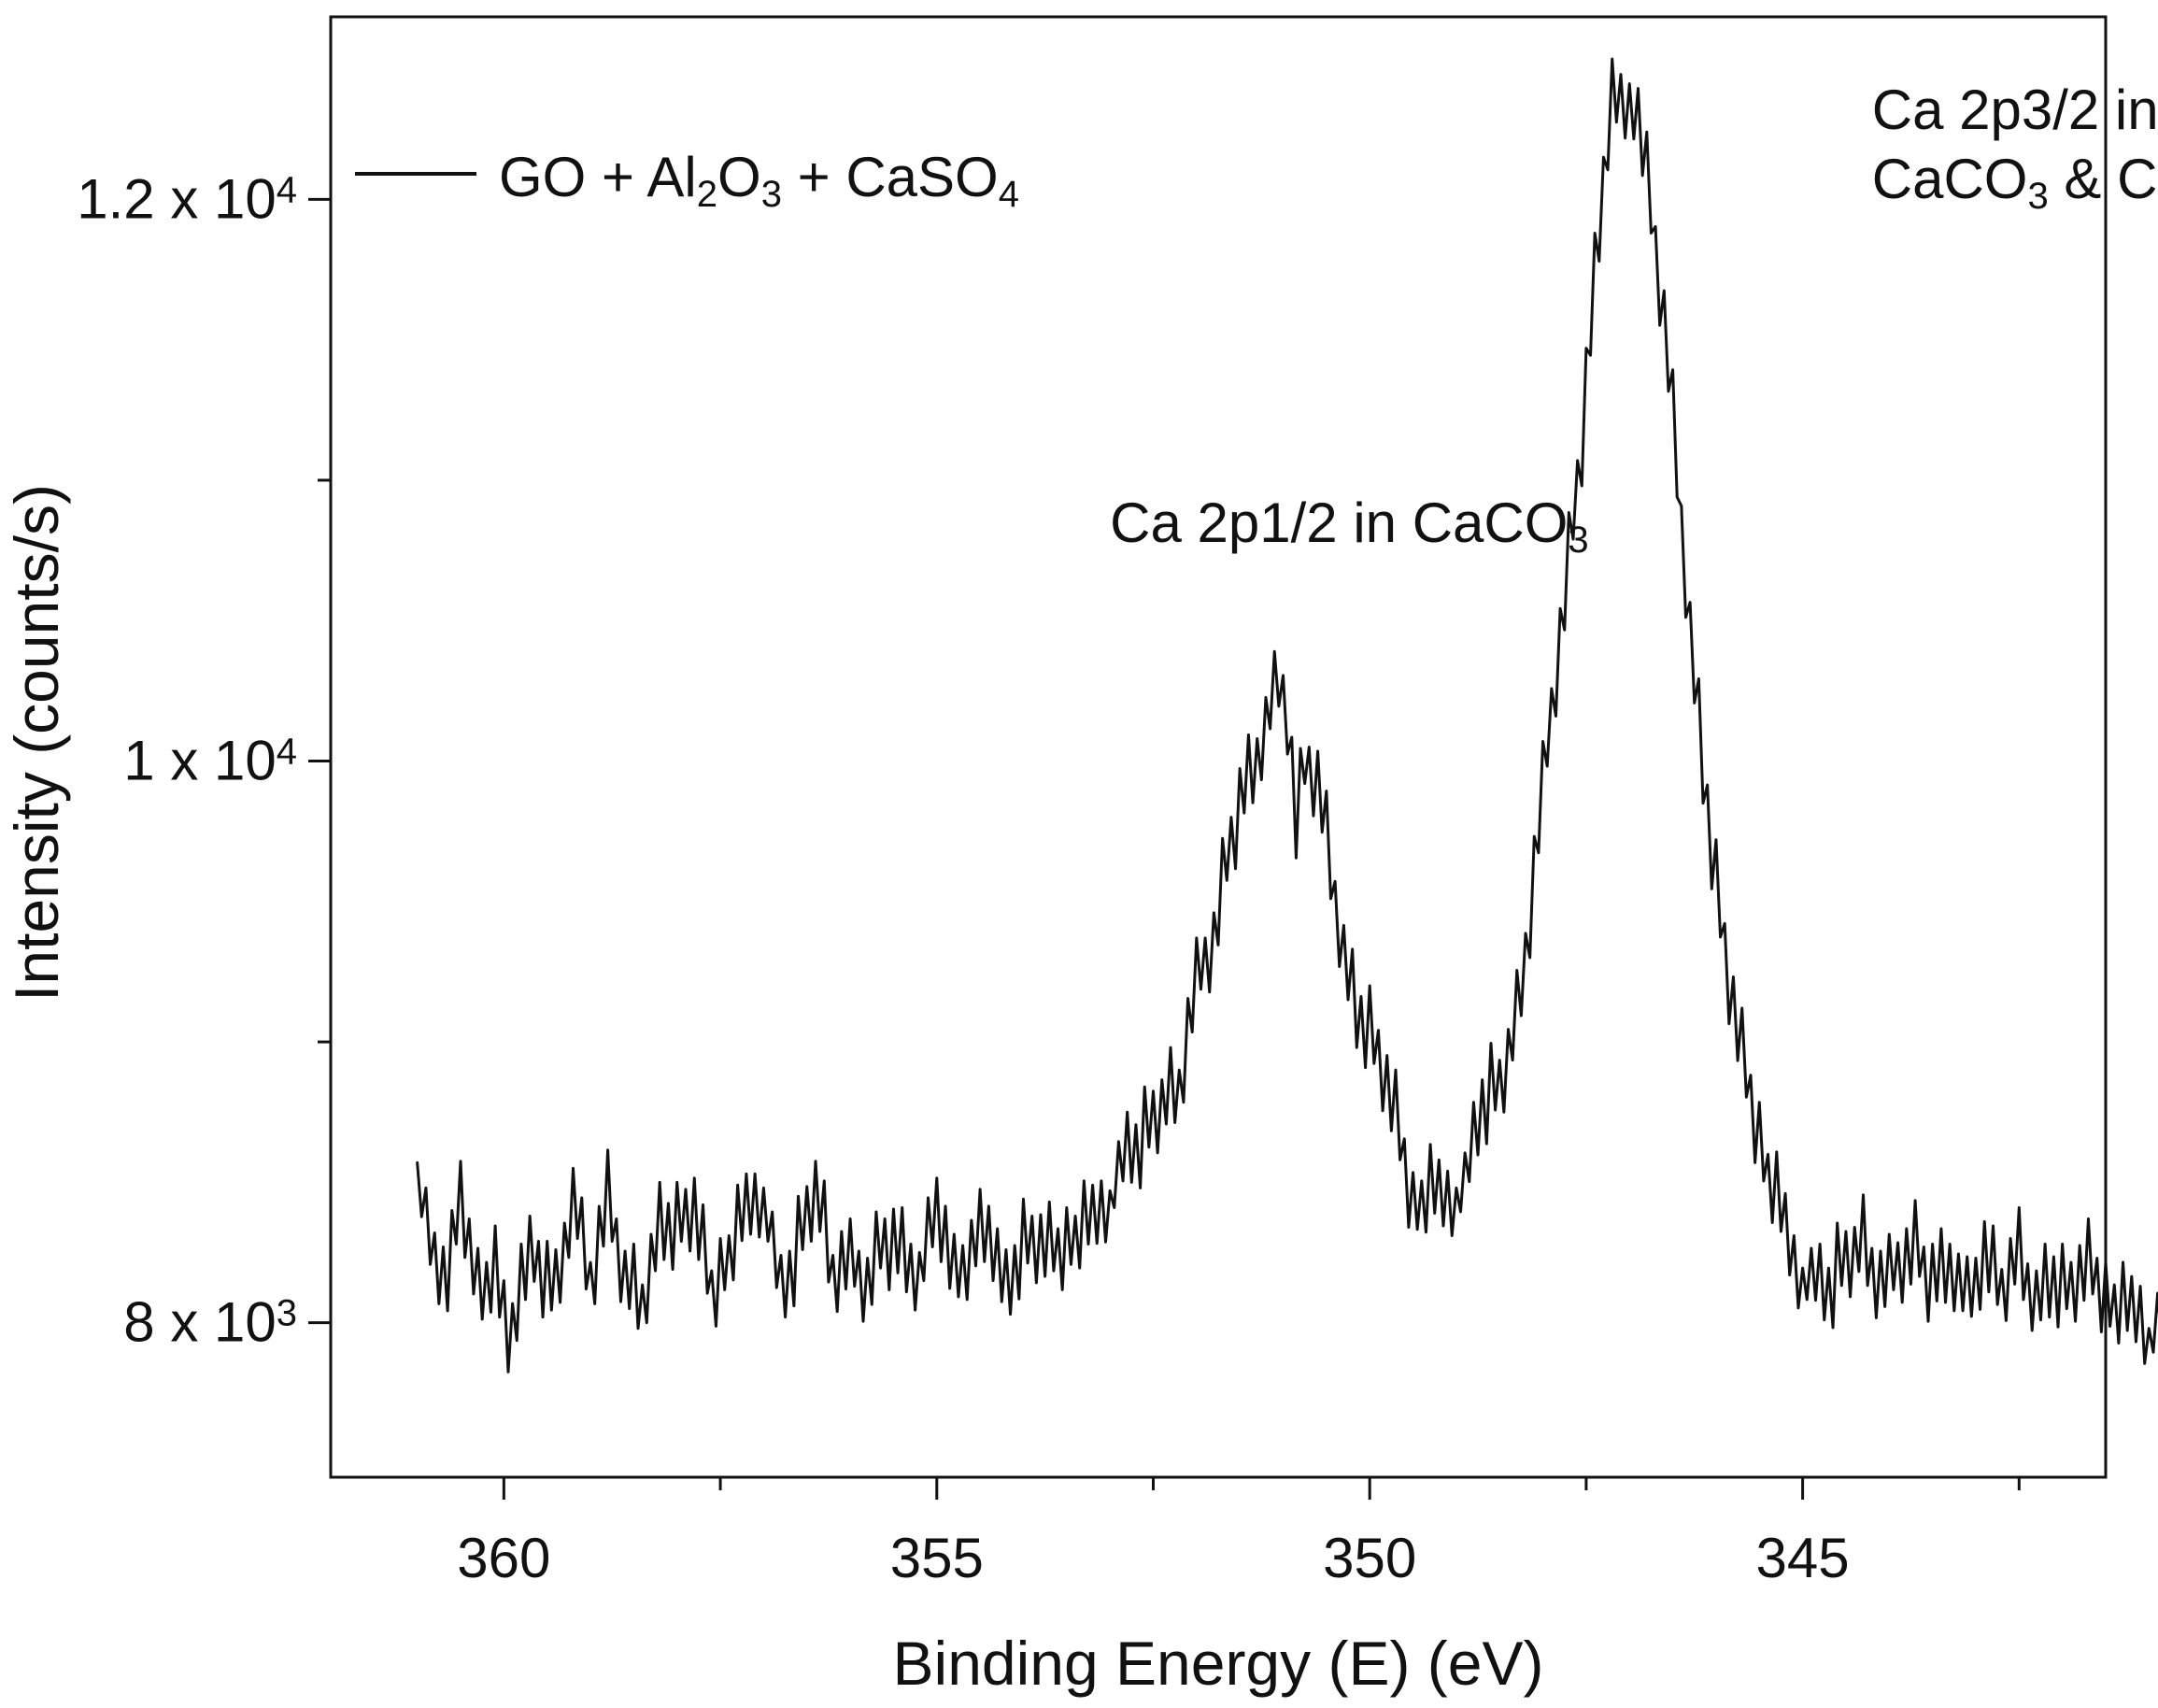  I want to click on subscript-text: 4, so click(1009, 195).